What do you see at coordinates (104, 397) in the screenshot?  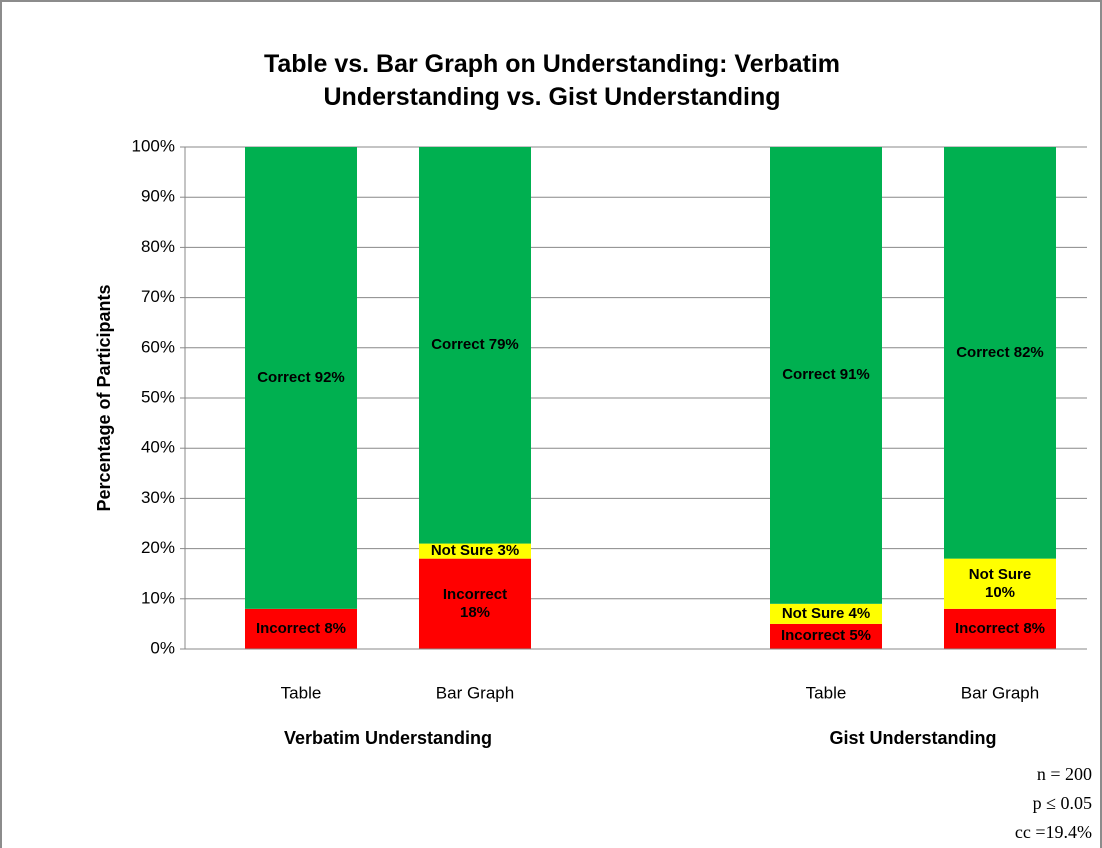 I see `y-axis-title: Percentage of Participants` at bounding box center [104, 397].